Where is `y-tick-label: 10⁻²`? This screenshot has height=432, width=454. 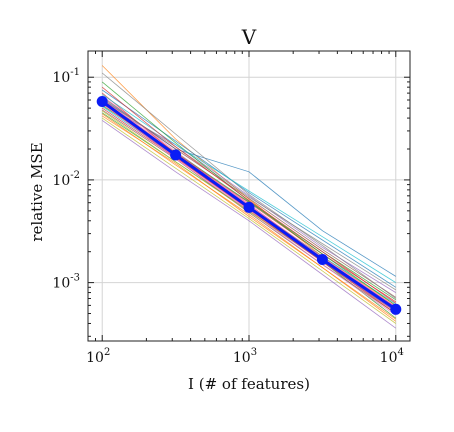 y-tick-label: 10⁻² is located at coordinates (66, 179).